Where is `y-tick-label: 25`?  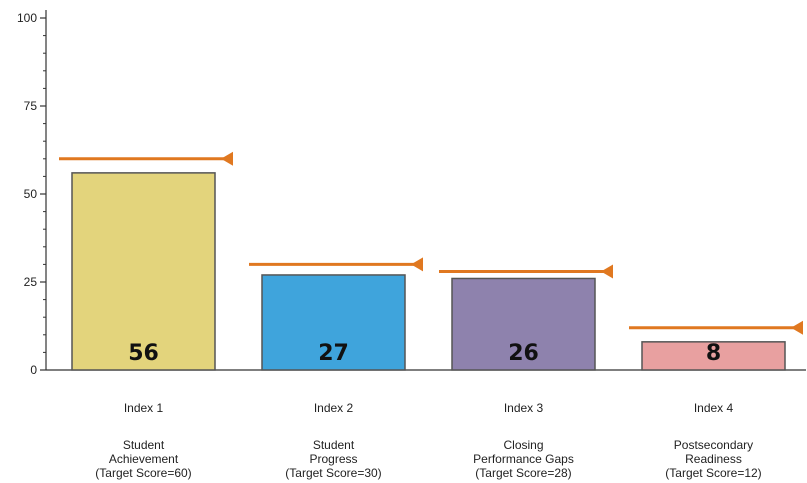
y-tick-label: 25 is located at coordinates (31, 282).